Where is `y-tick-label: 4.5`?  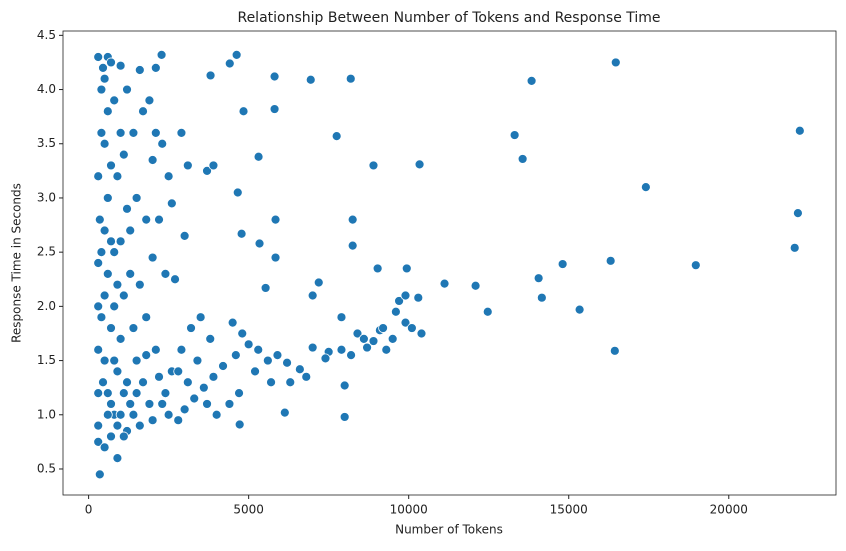 y-tick-label: 4.5 is located at coordinates (46, 35).